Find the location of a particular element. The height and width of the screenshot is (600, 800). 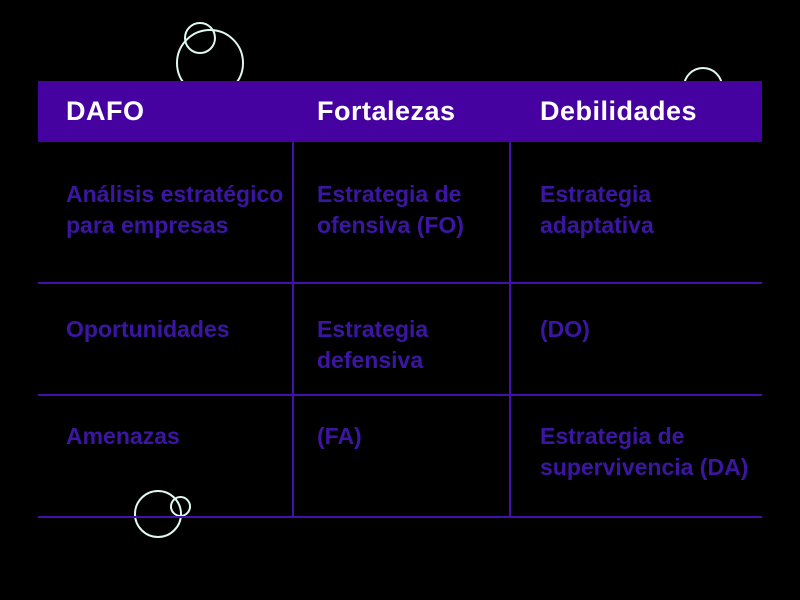

cell-amenazas: Amenazas is located at coordinates (123, 436).